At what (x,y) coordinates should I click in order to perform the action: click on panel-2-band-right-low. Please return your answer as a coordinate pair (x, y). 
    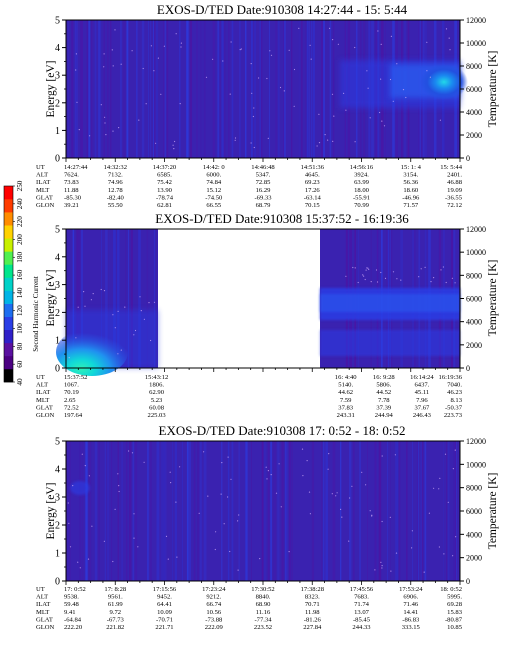
    Looking at the image, I should click on (390, 343).